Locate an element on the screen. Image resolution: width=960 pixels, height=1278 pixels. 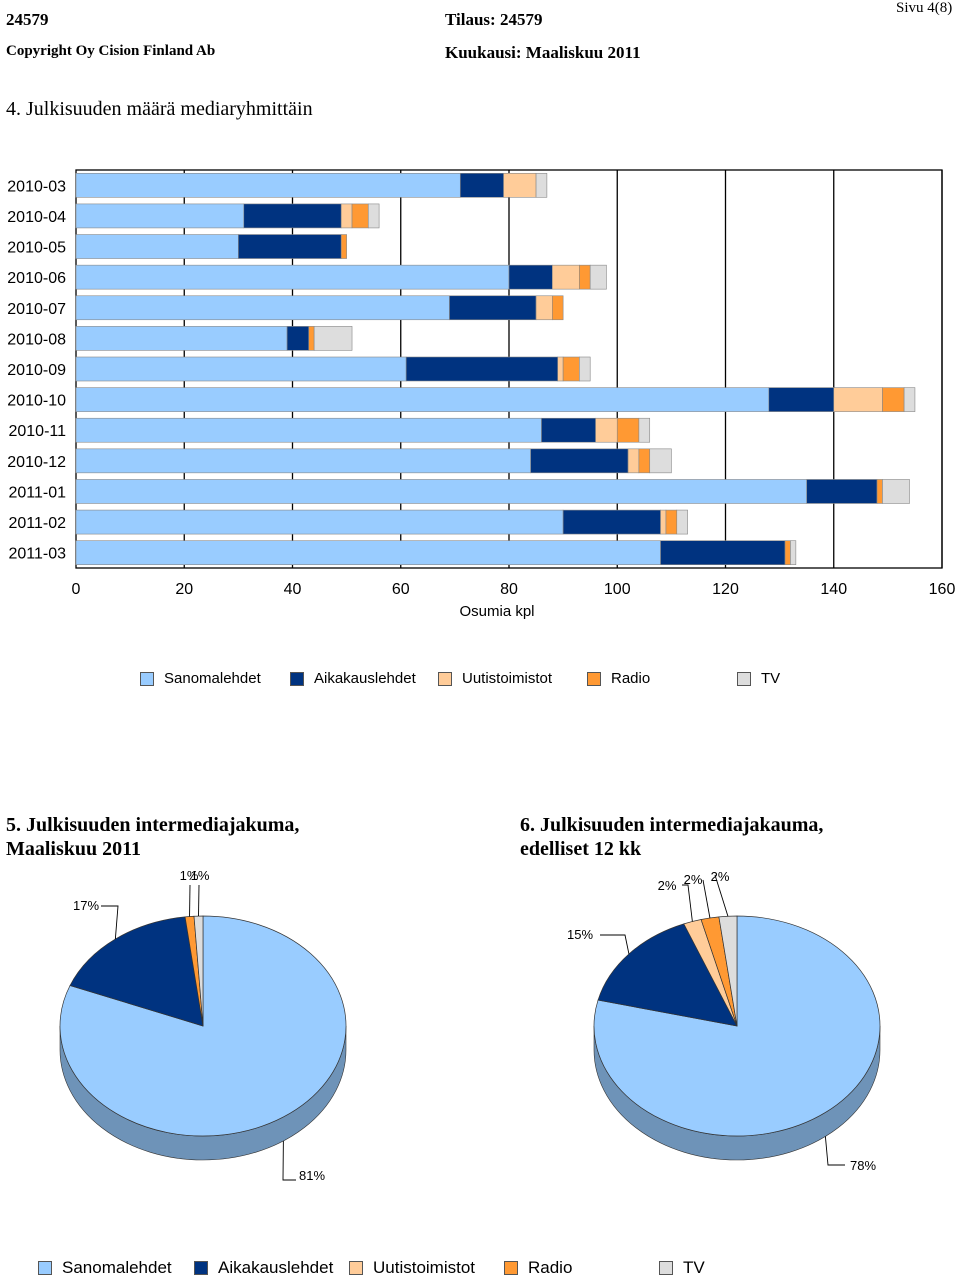
pie-legend-swatch-uutistoimistot is located at coordinates (356, 1268).